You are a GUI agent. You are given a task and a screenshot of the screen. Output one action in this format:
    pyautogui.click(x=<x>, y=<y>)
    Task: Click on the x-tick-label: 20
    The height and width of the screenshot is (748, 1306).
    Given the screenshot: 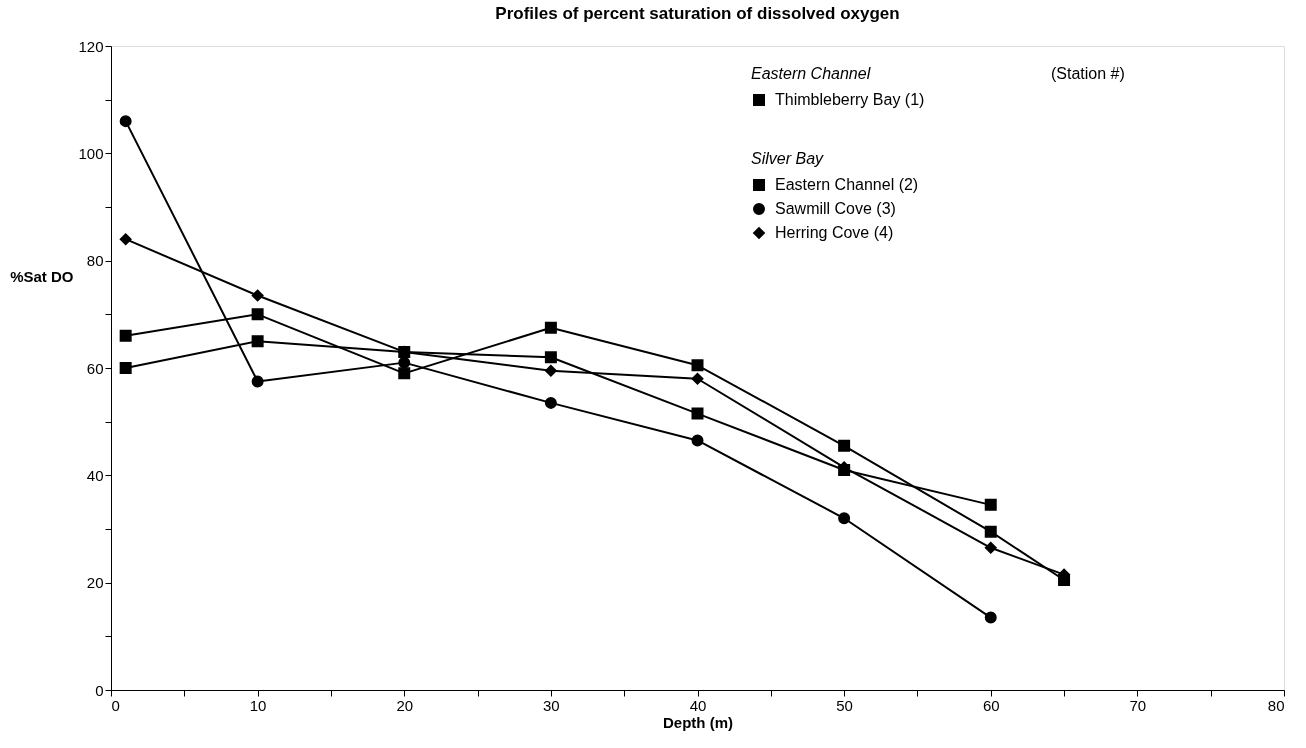 What is the action you would take?
    pyautogui.click(x=405, y=705)
    